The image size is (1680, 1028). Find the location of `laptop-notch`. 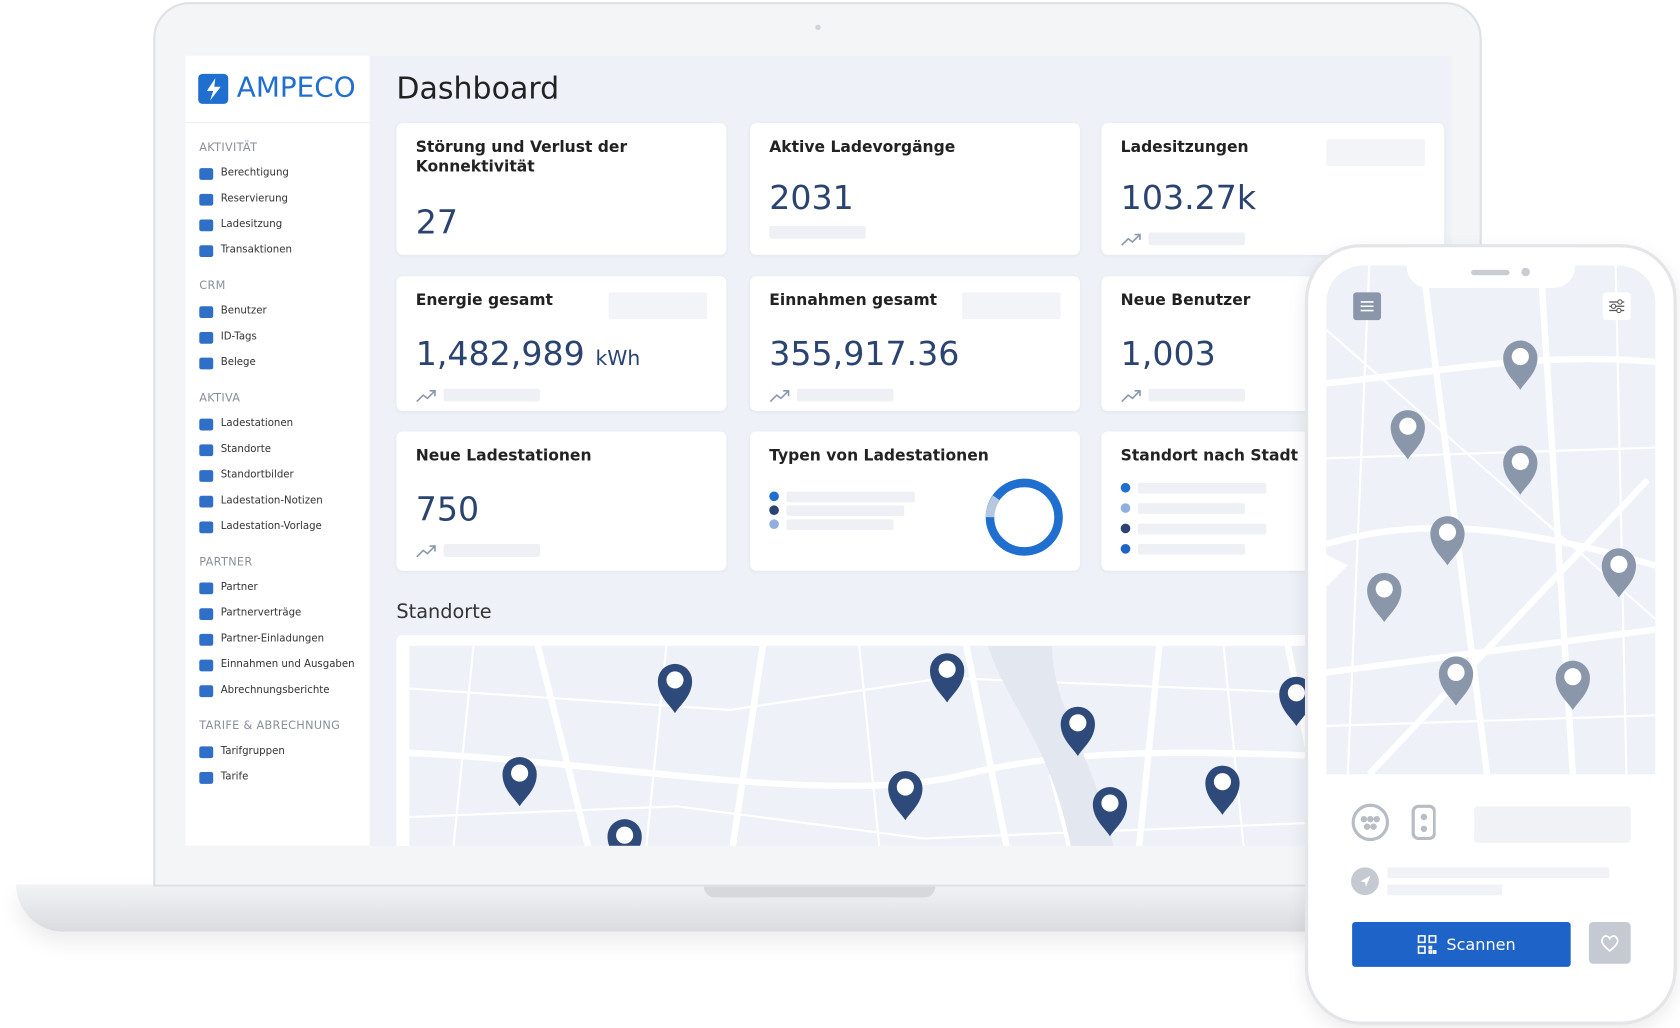

laptop-notch is located at coordinates (819, 891).